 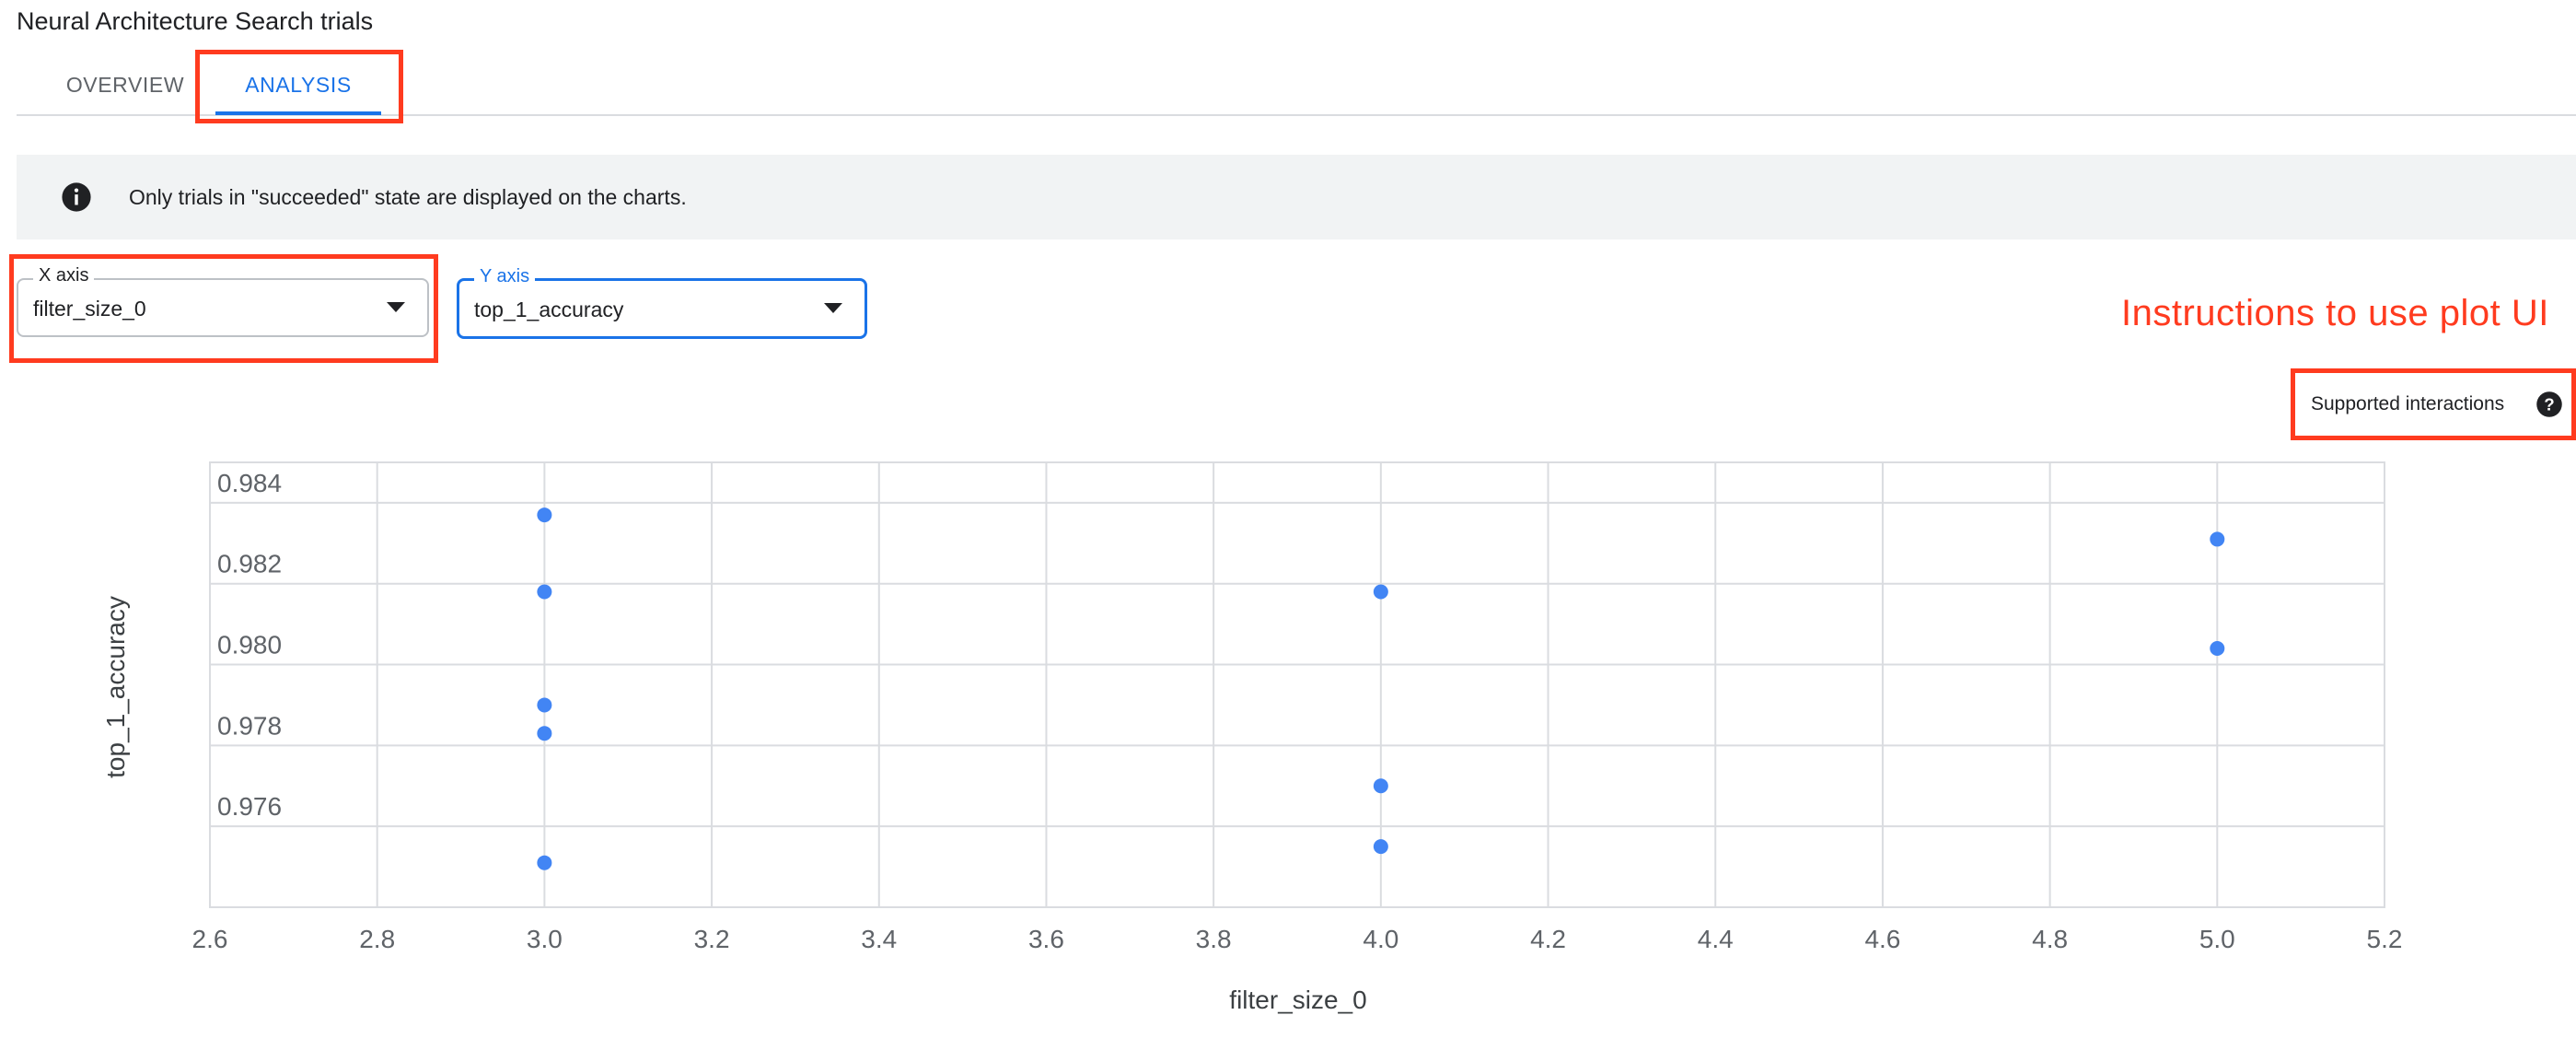 What do you see at coordinates (125, 84) in the screenshot?
I see `tab-overview: OVERVIEW` at bounding box center [125, 84].